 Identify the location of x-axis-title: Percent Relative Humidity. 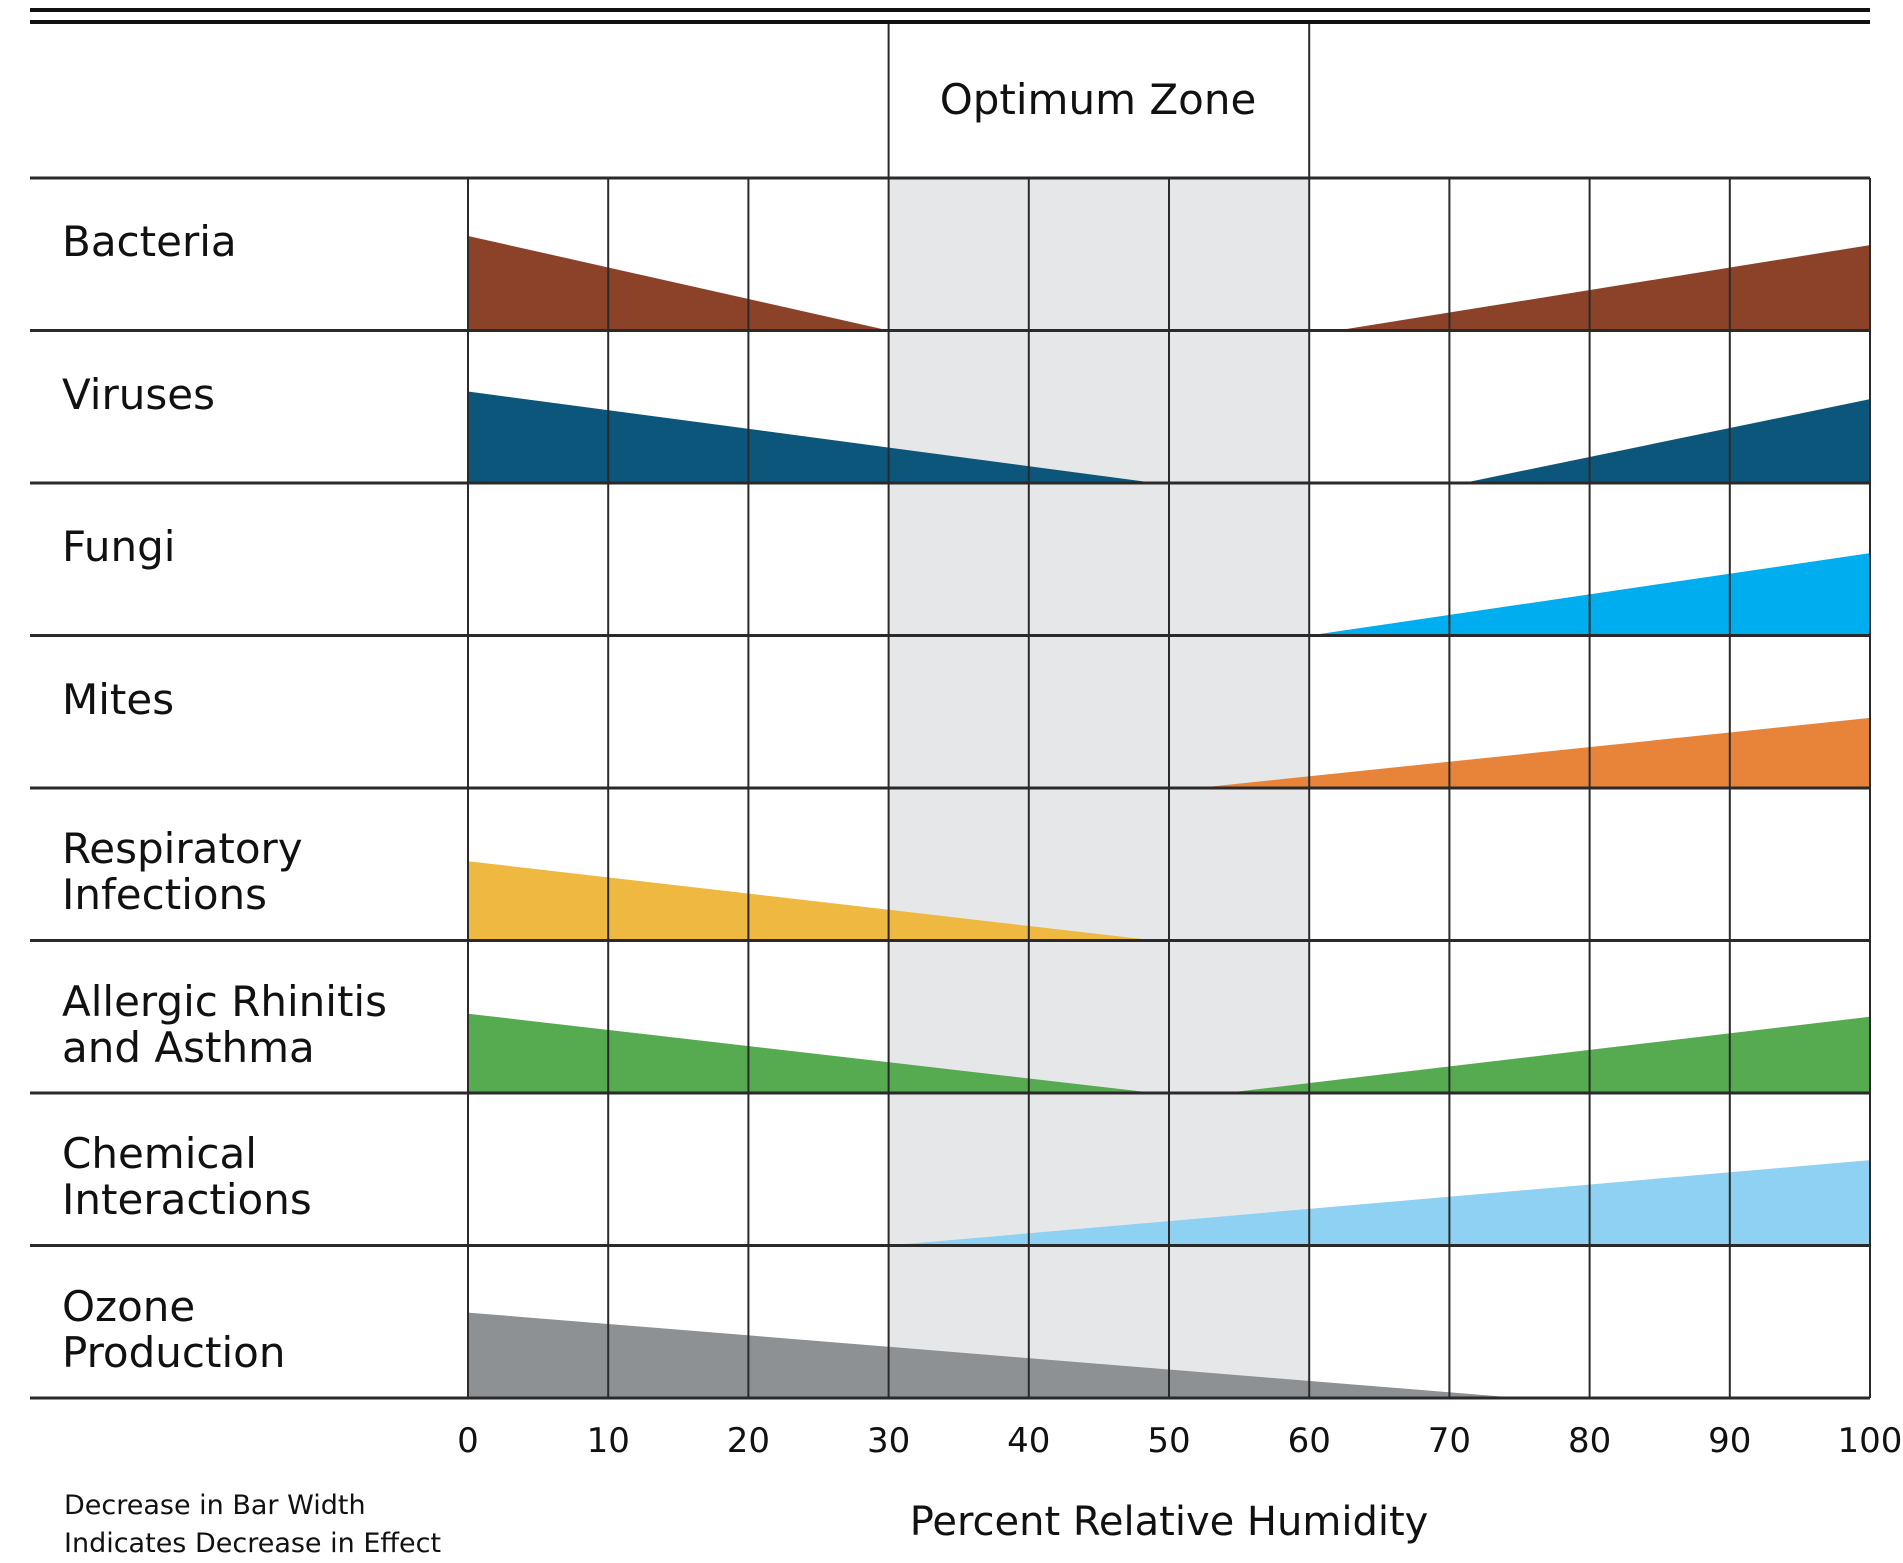
(1169, 1522).